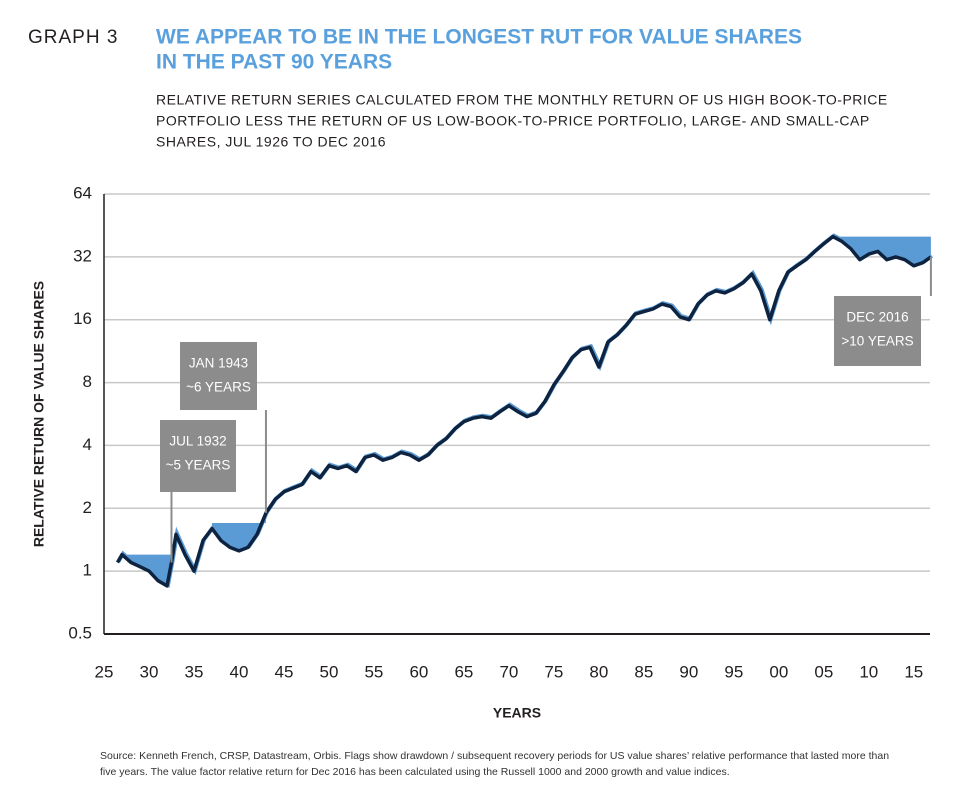  What do you see at coordinates (868, 671) in the screenshot?
I see `x-tick-label: 10` at bounding box center [868, 671].